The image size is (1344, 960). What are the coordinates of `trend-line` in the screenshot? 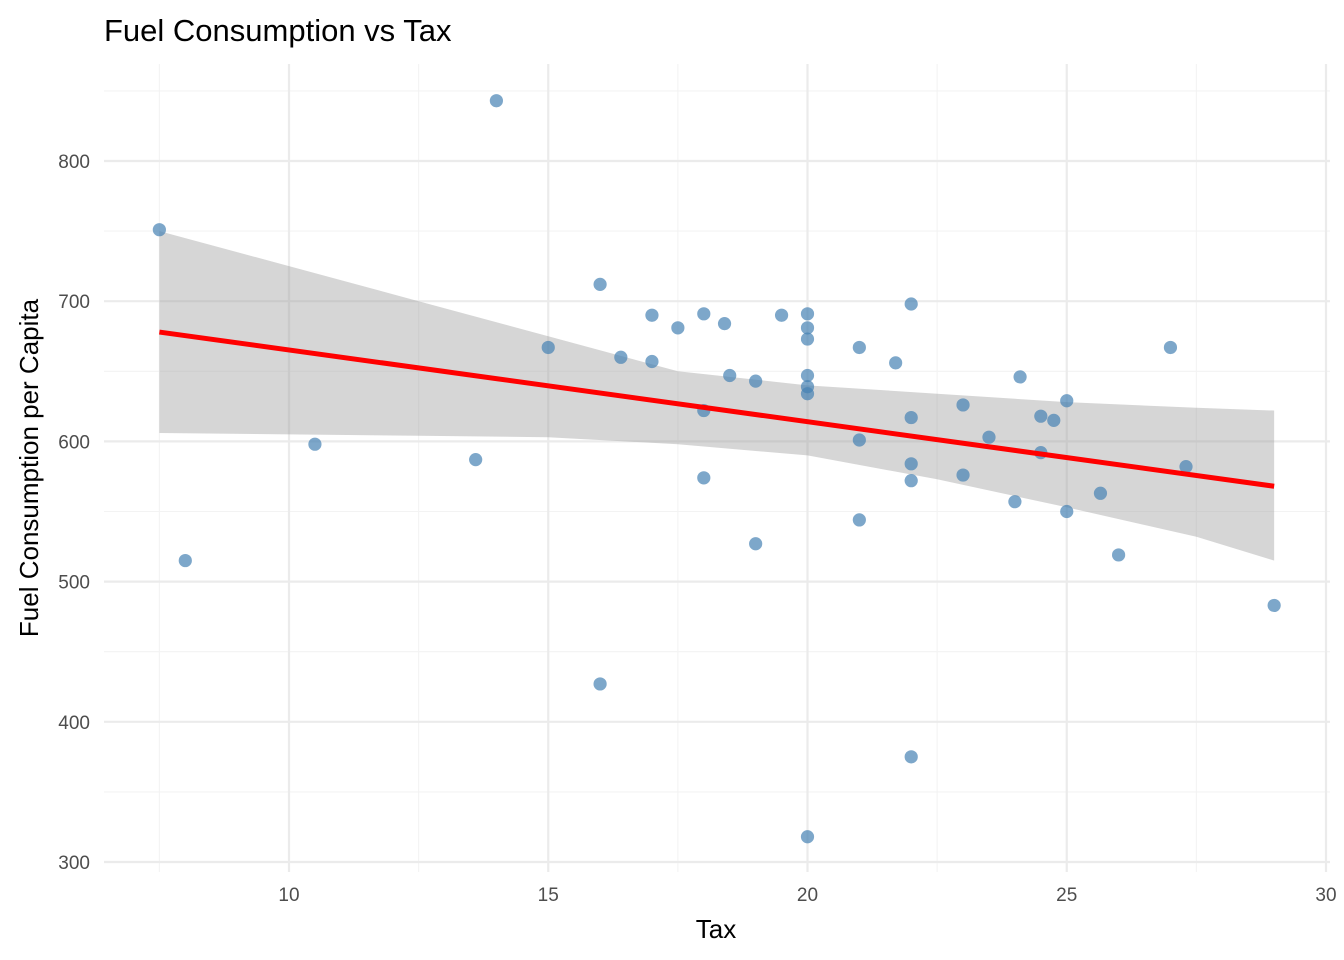 It's located at (717, 409).